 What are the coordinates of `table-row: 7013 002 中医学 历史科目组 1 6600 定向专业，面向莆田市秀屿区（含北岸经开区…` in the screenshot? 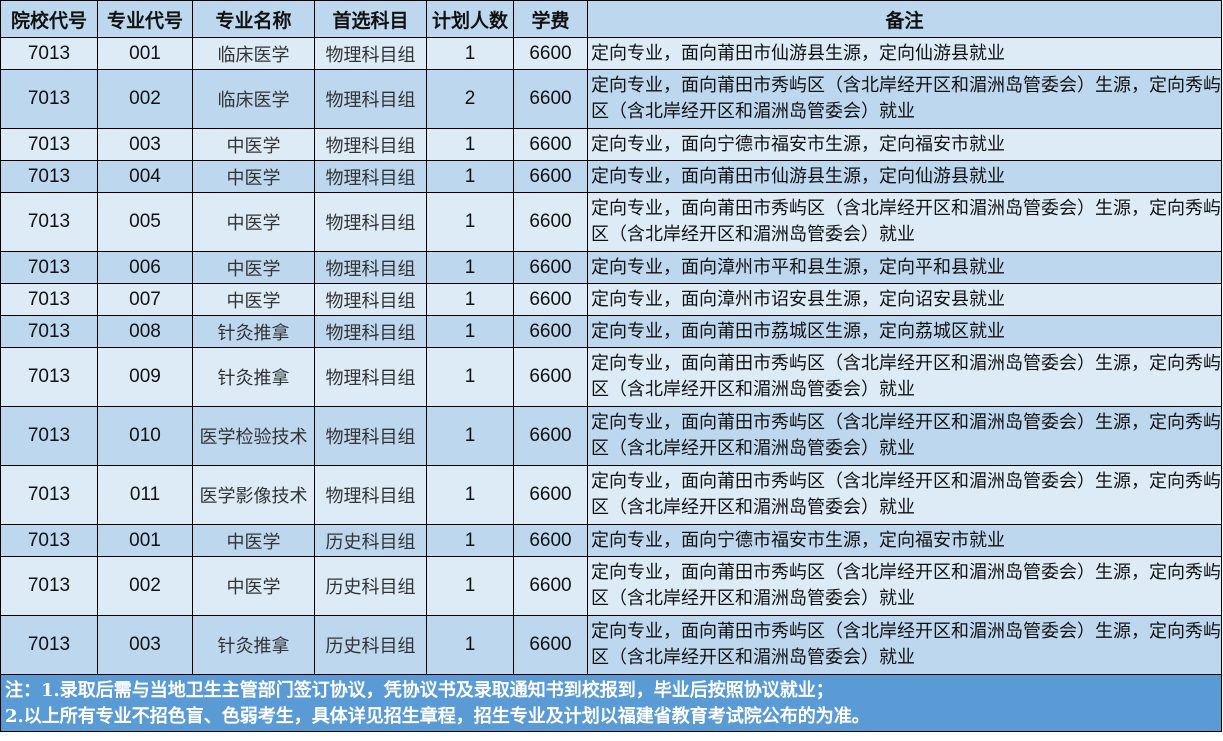 It's located at (611, 586).